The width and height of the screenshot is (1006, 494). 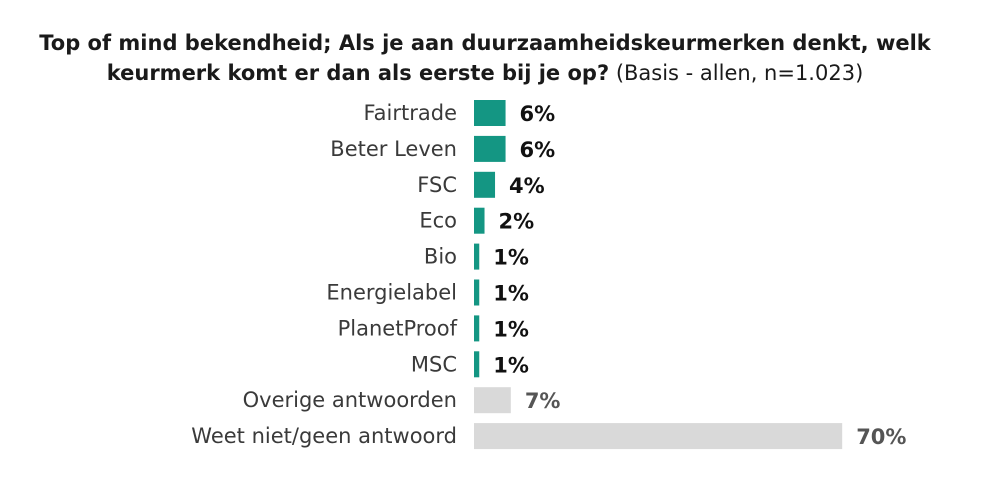 I want to click on category-label: Eco, so click(x=438, y=221).